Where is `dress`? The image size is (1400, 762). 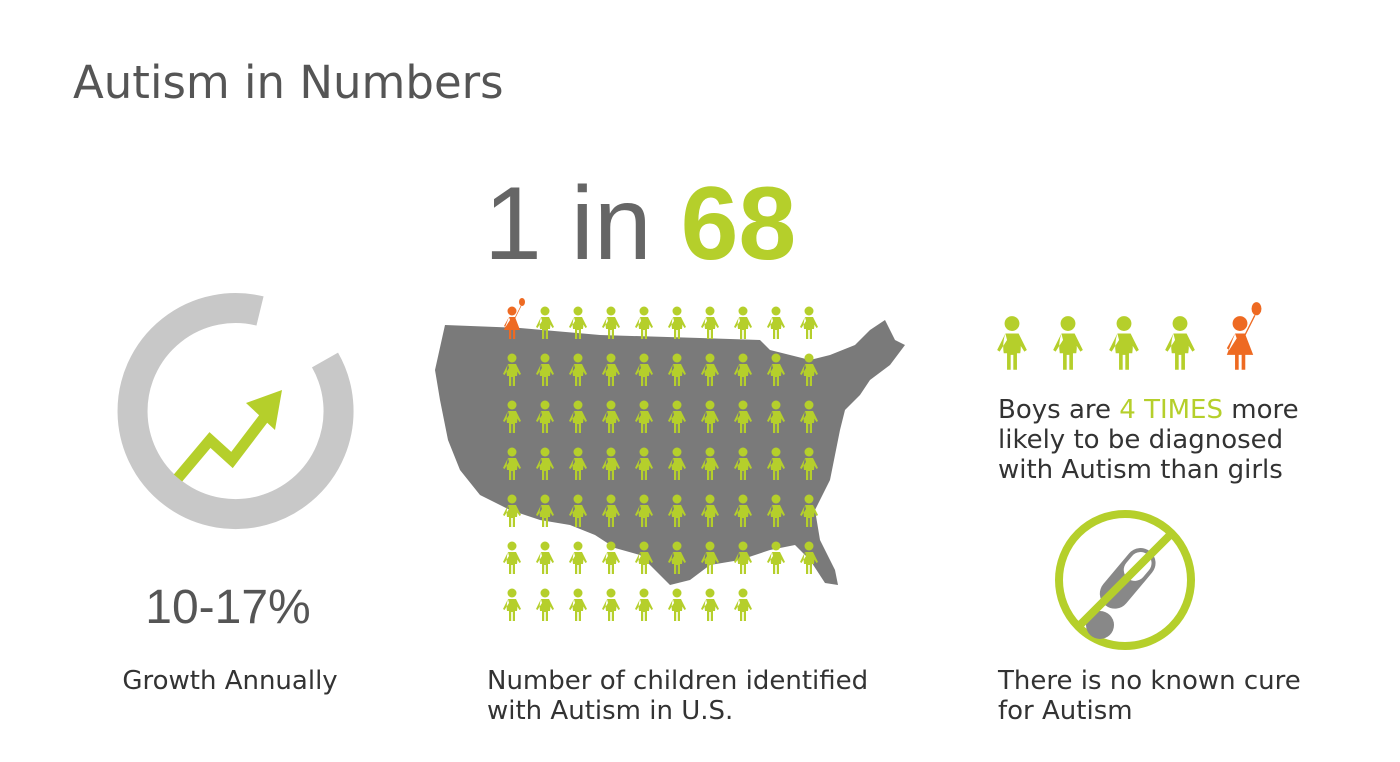
dress is located at coordinates (512, 328).